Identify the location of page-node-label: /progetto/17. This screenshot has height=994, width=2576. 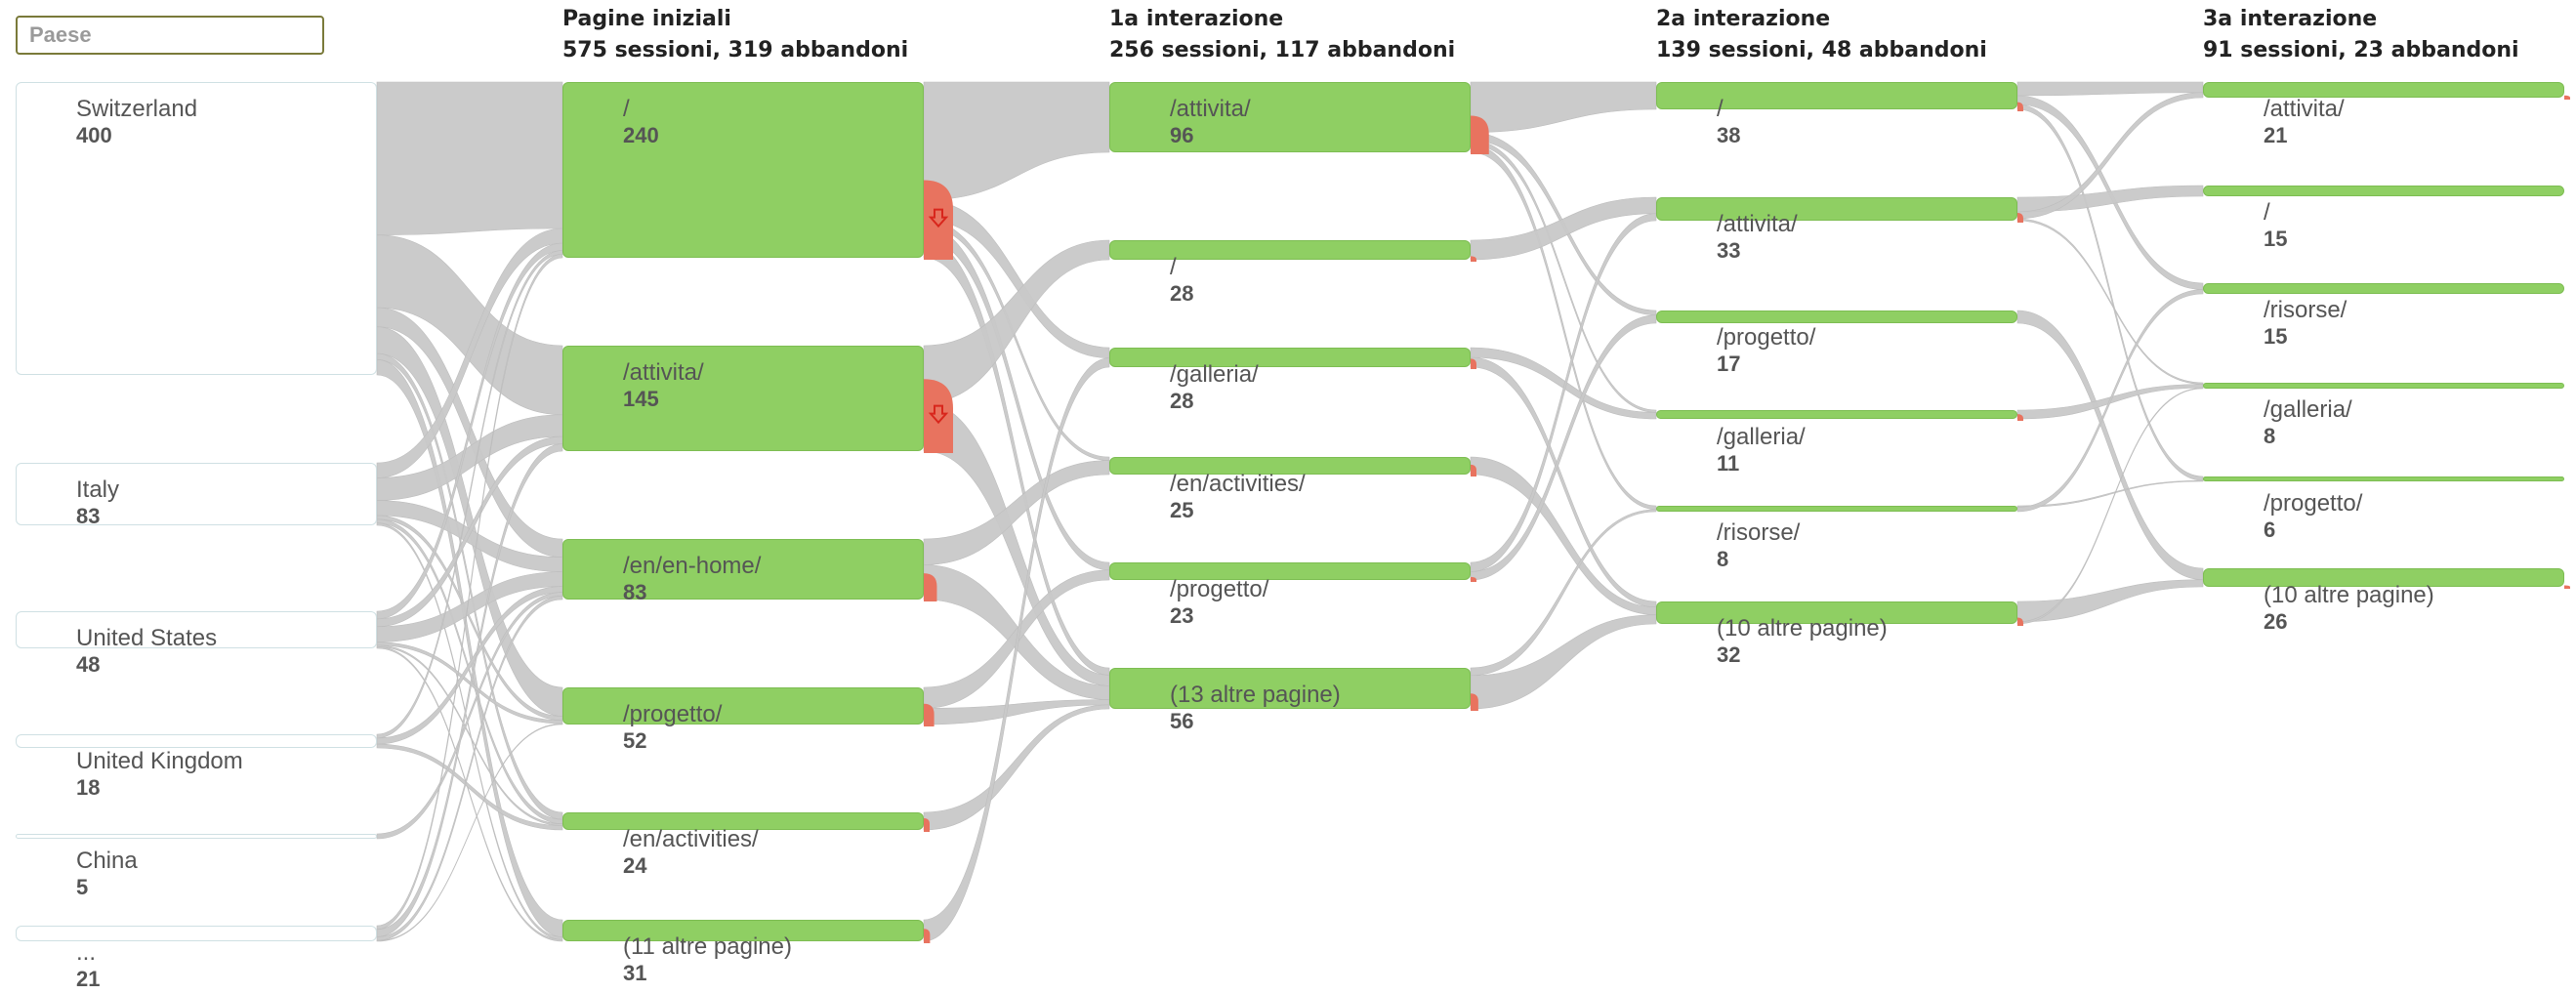
(1766, 350).